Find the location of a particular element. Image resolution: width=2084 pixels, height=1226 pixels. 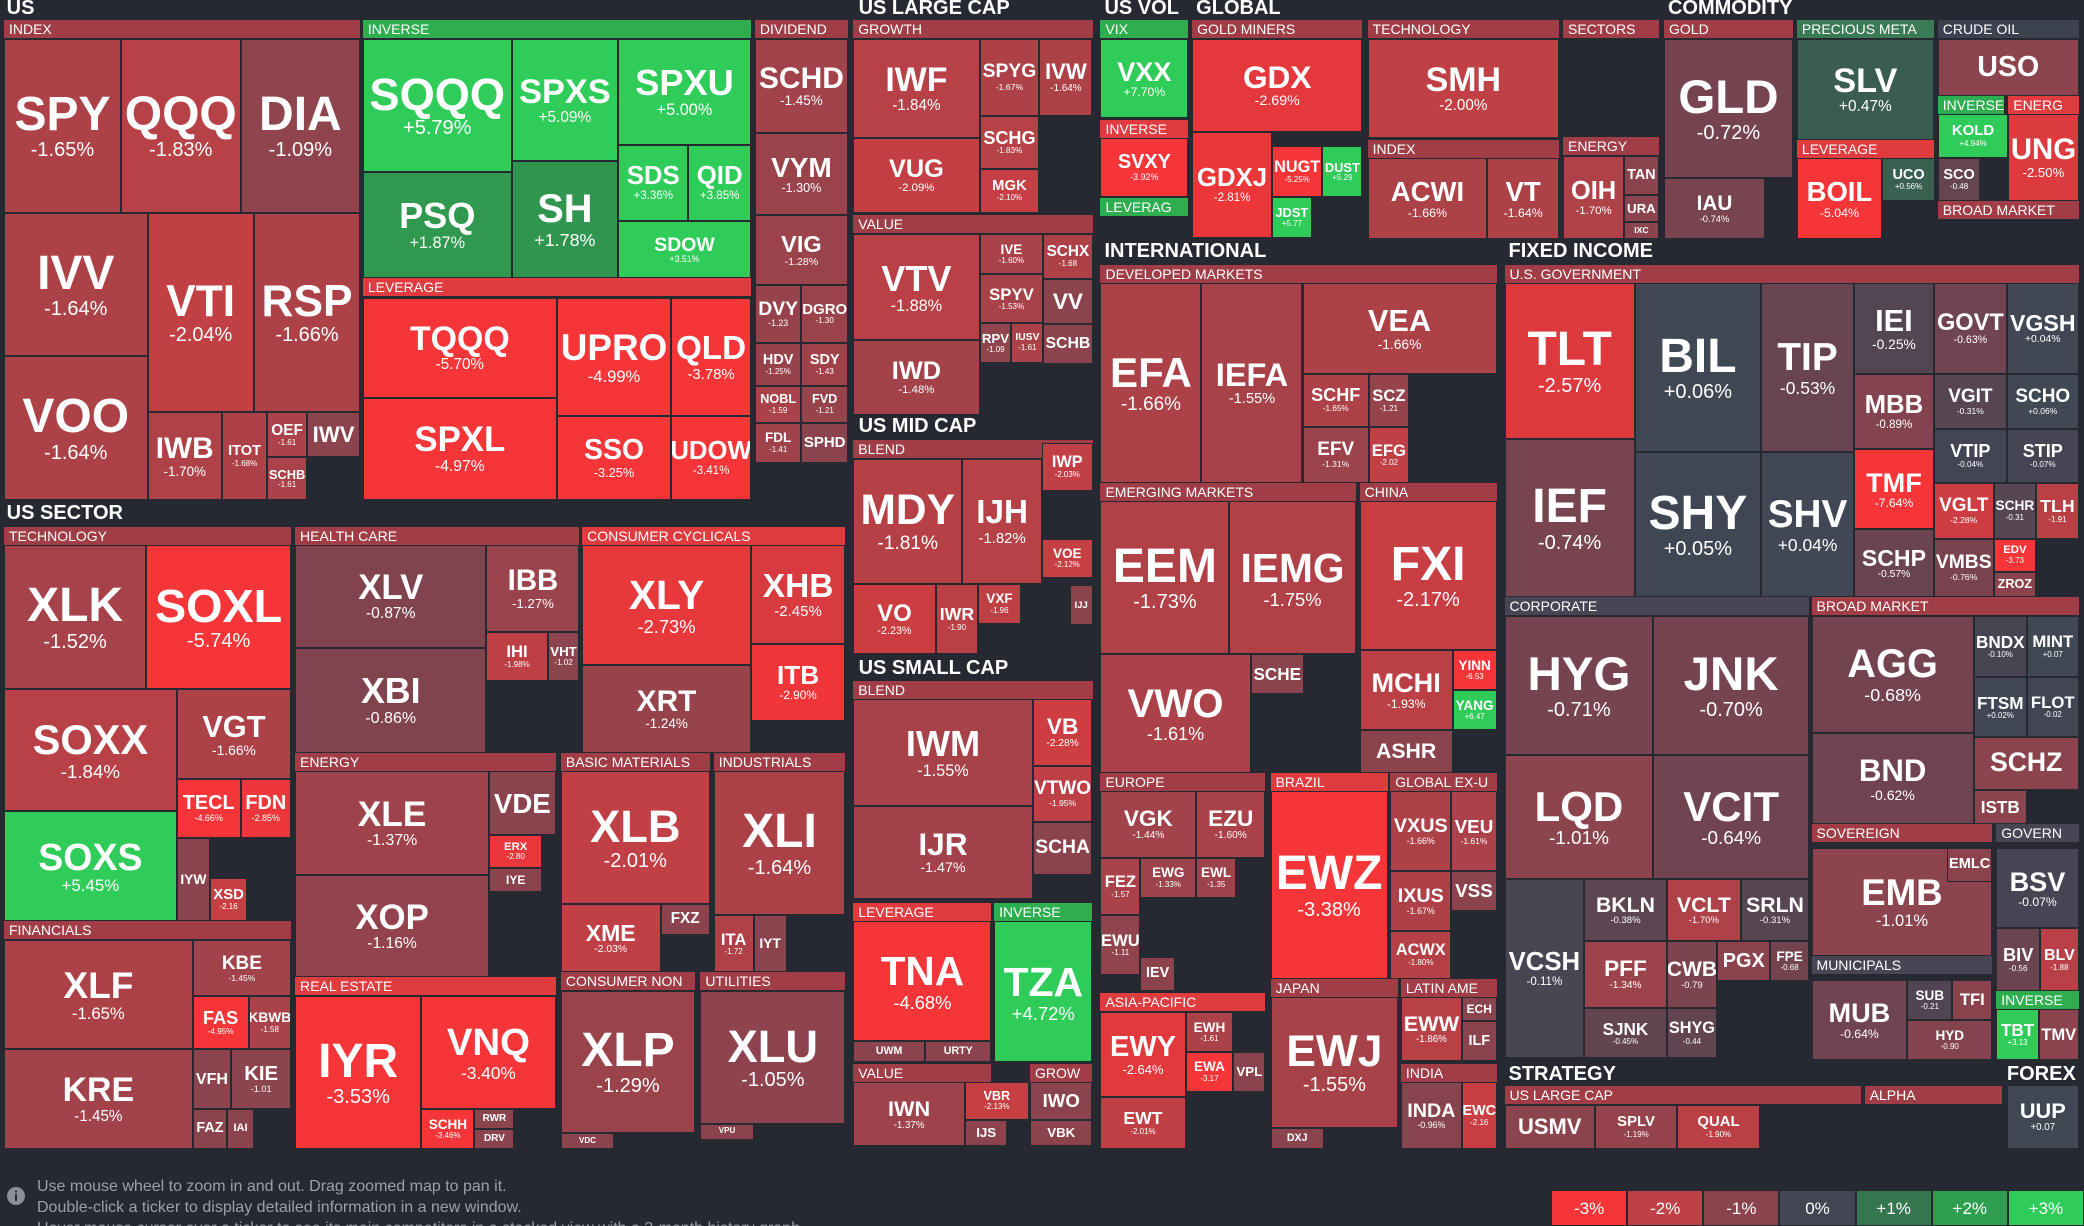

etf-tile: TLH -1.91 is located at coordinates (2057, 510).